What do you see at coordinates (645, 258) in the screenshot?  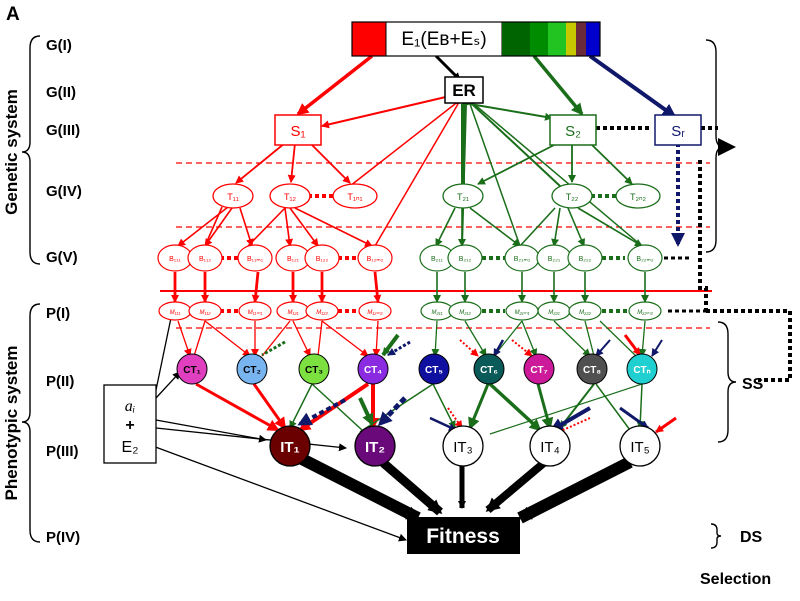 I see `b-node-green-6: B₂₂ₘ₂` at bounding box center [645, 258].